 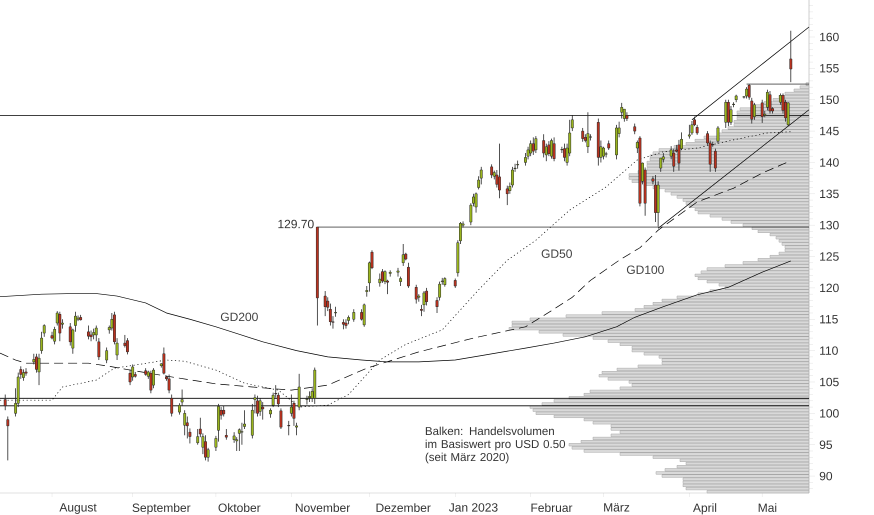 I want to click on y-tick-label: 160, so click(x=829, y=37).